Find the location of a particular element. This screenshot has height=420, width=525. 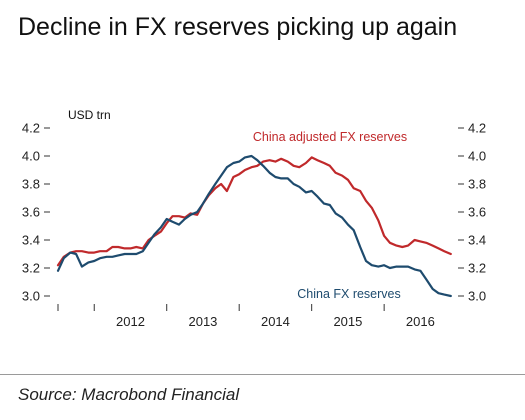

y-tick-label-left: 3.0 is located at coordinates (31, 296).